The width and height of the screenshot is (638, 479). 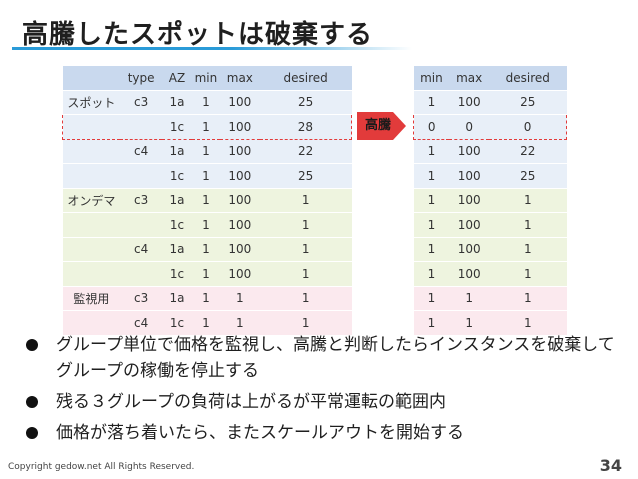 I want to click on cell-desired: 28, so click(x=305, y=127).